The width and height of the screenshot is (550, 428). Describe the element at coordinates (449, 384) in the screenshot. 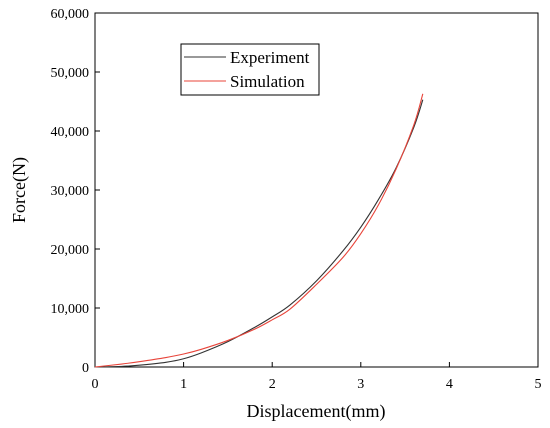

I see `x-tick-label: 4` at that location.